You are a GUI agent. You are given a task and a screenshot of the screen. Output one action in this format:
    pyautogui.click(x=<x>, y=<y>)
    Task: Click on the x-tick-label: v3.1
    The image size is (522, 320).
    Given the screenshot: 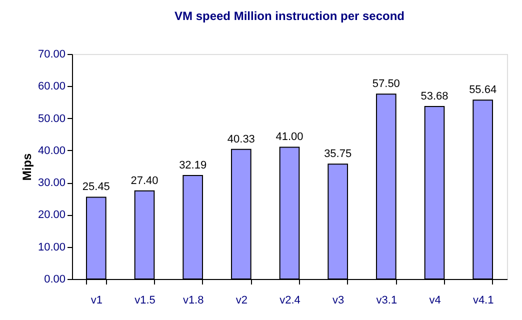 What is the action you would take?
    pyautogui.click(x=387, y=300)
    